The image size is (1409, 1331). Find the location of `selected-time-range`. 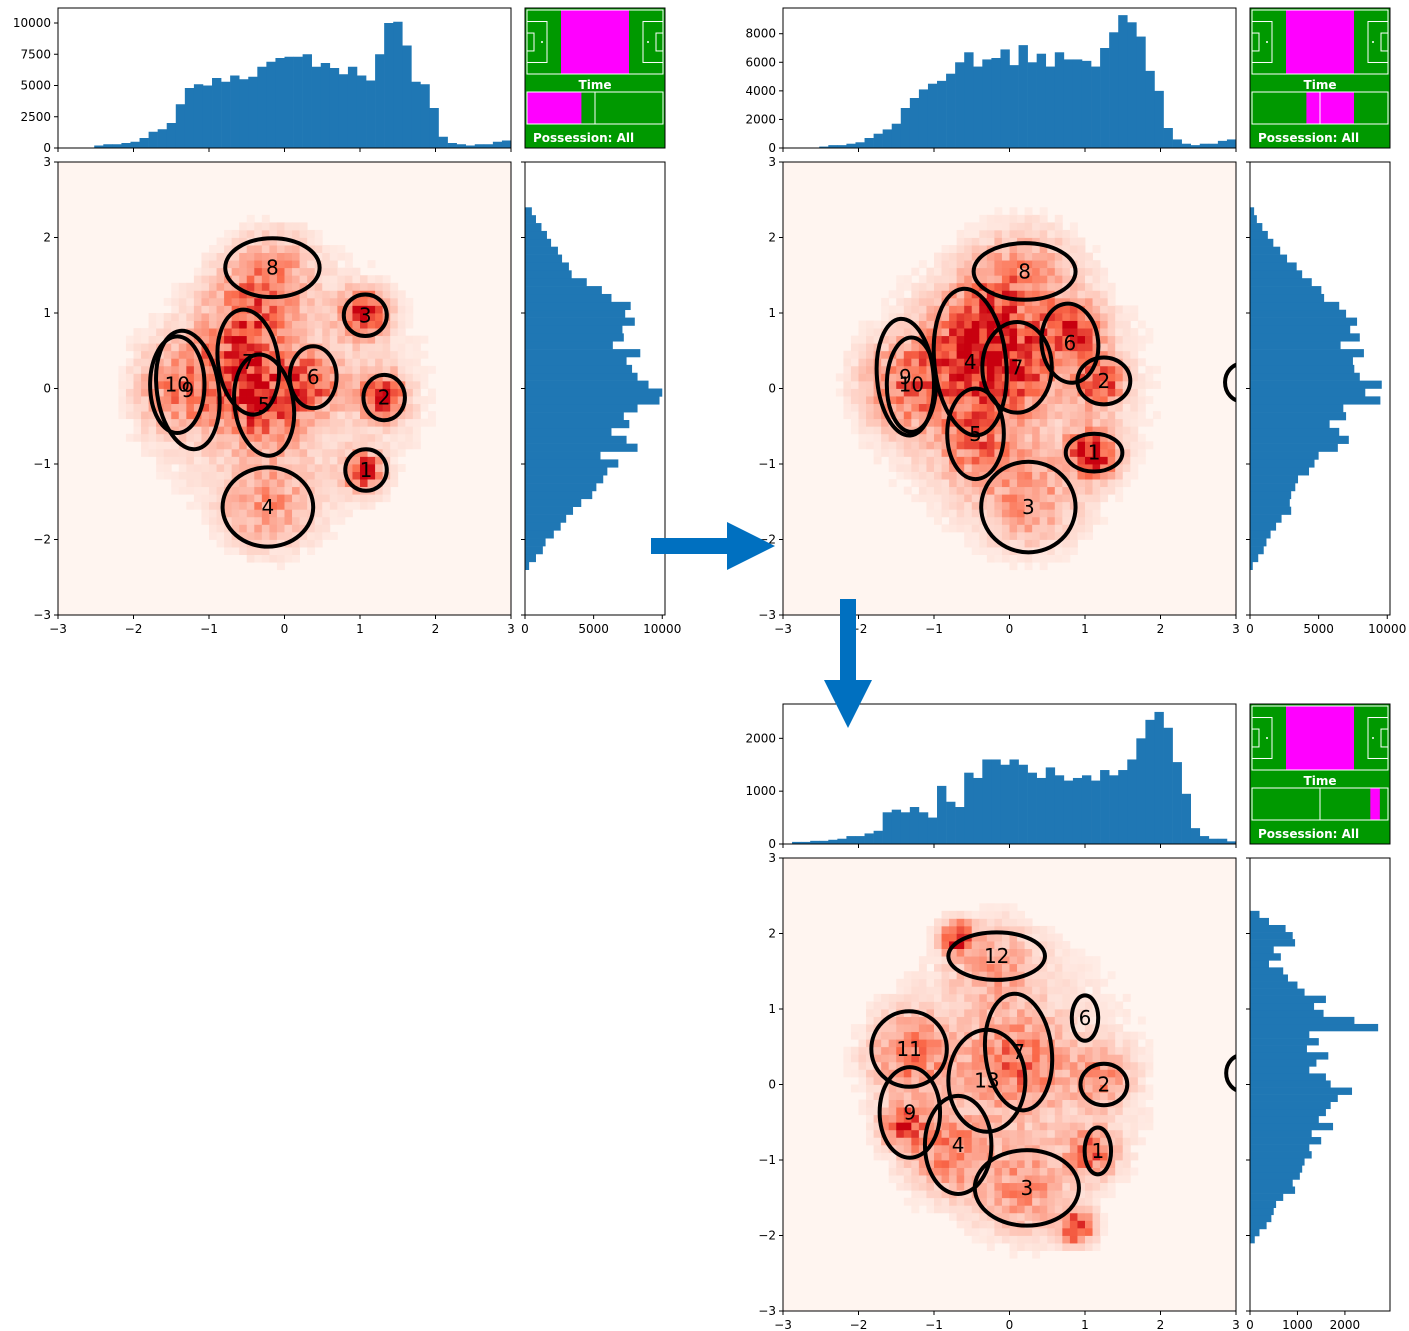

selected-time-range is located at coordinates (1375, 804).